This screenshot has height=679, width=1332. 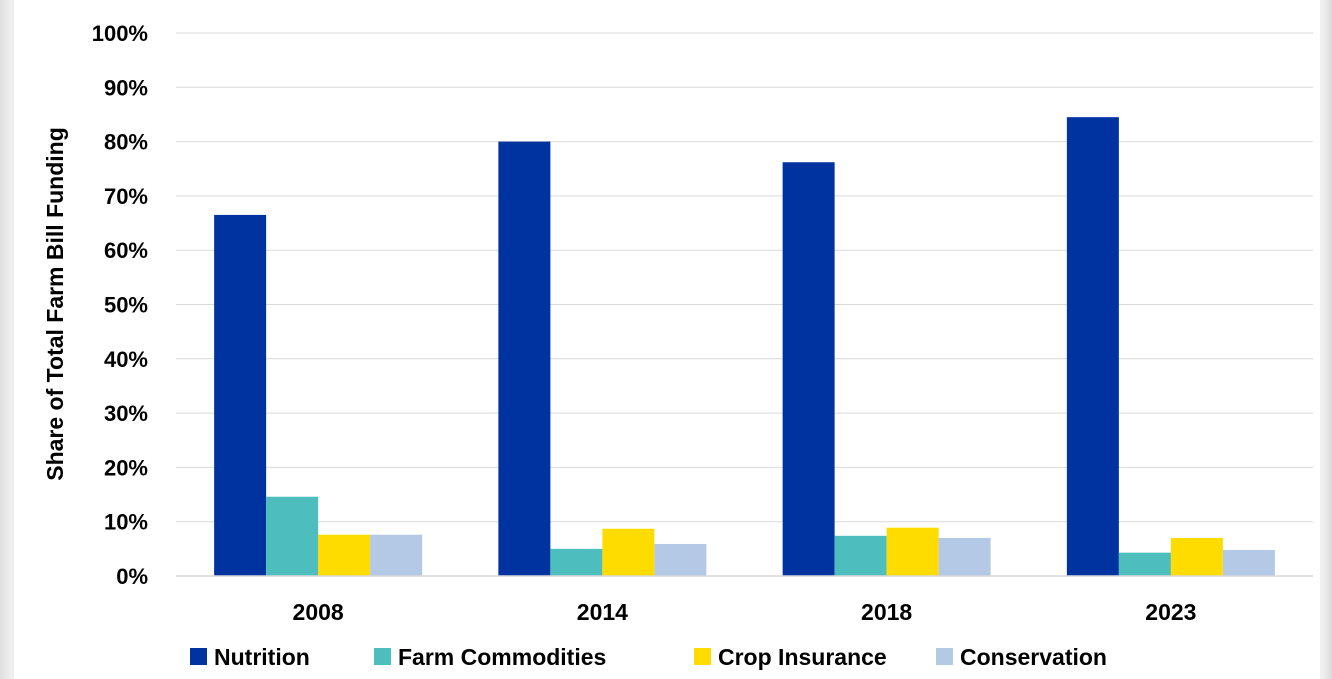 I want to click on y-tick-label: 80%, so click(x=126, y=142).